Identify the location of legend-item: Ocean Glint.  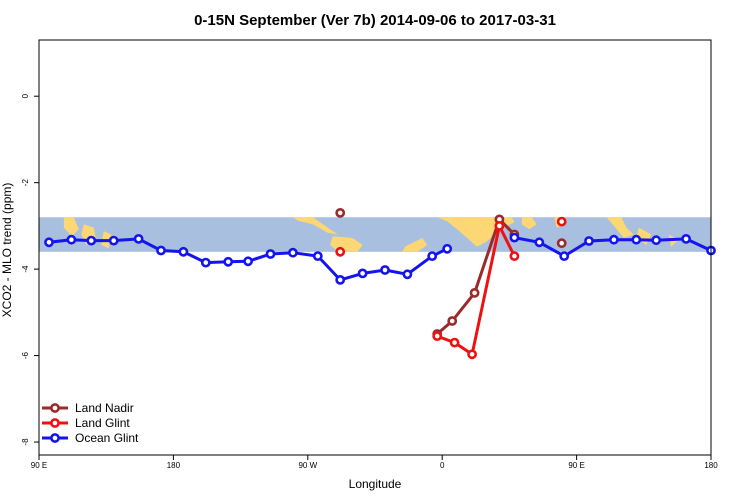
(90, 438).